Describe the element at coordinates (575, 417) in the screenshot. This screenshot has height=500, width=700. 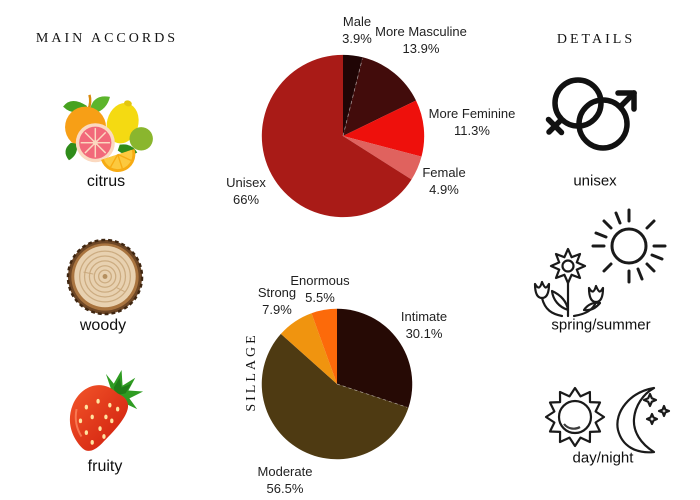
I see `day-sun-icon` at that location.